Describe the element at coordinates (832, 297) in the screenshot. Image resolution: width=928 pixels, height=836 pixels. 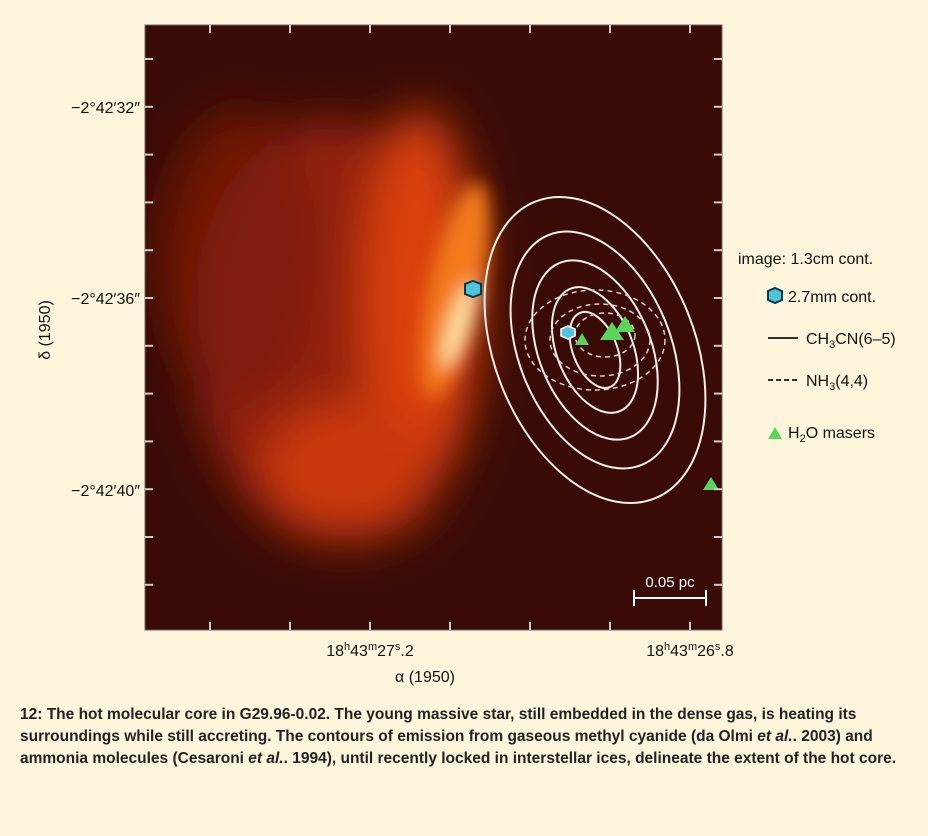
I see `legend-label: 2.7mm cont.` at that location.